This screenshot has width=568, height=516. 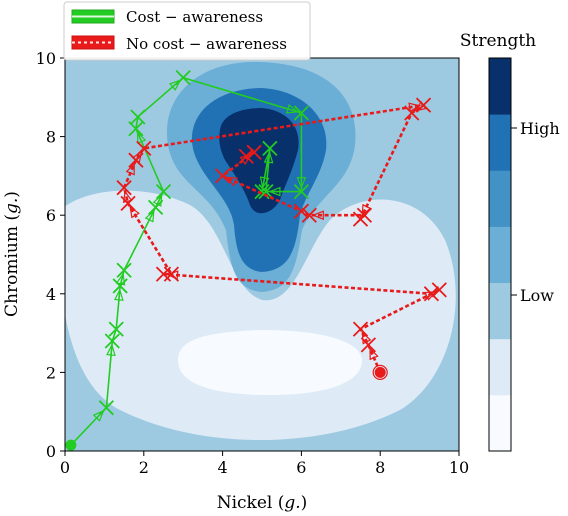 I want to click on series-start-ring-no-cost-awareness, so click(x=380, y=372).